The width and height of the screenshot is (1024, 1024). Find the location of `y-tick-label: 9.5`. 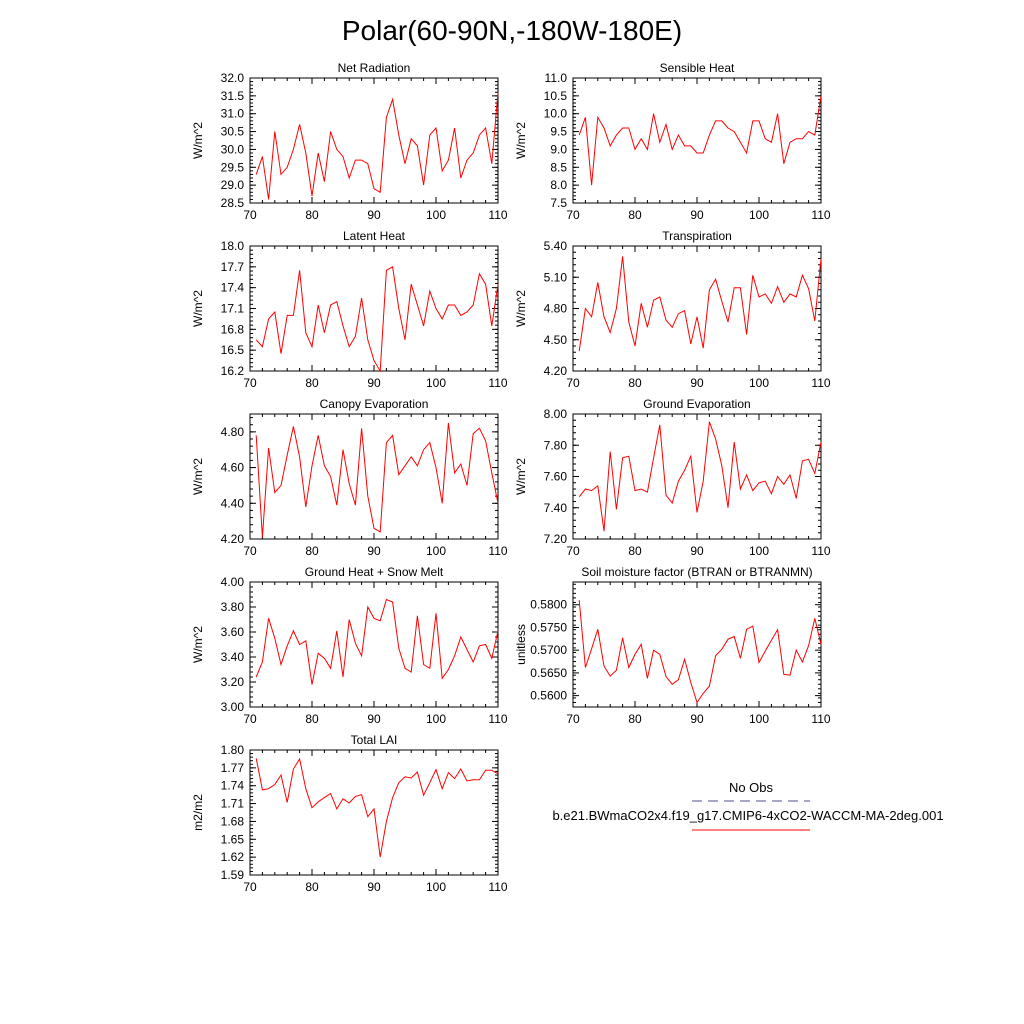

y-tick-label: 9.5 is located at coordinates (558, 132).